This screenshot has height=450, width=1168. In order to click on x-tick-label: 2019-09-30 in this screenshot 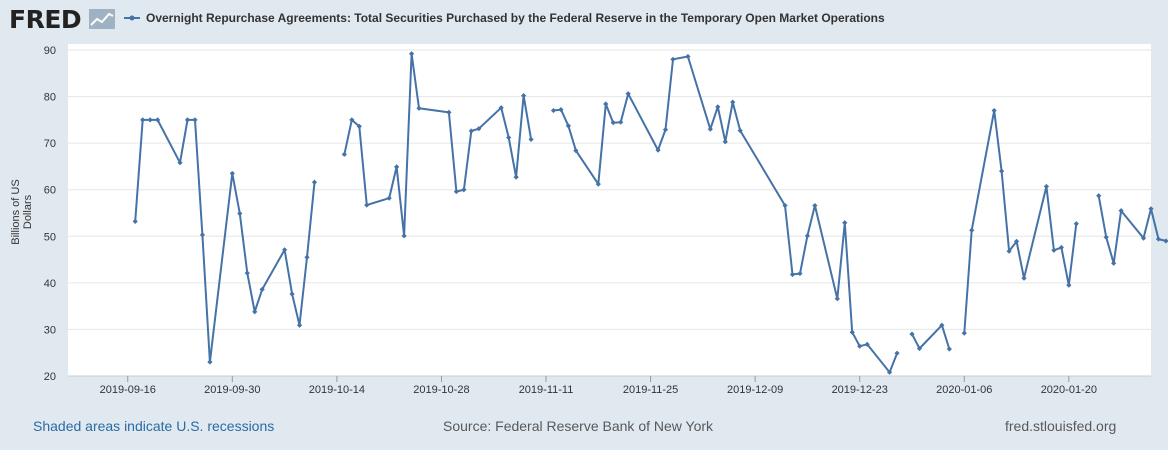, I will do `click(232, 390)`.